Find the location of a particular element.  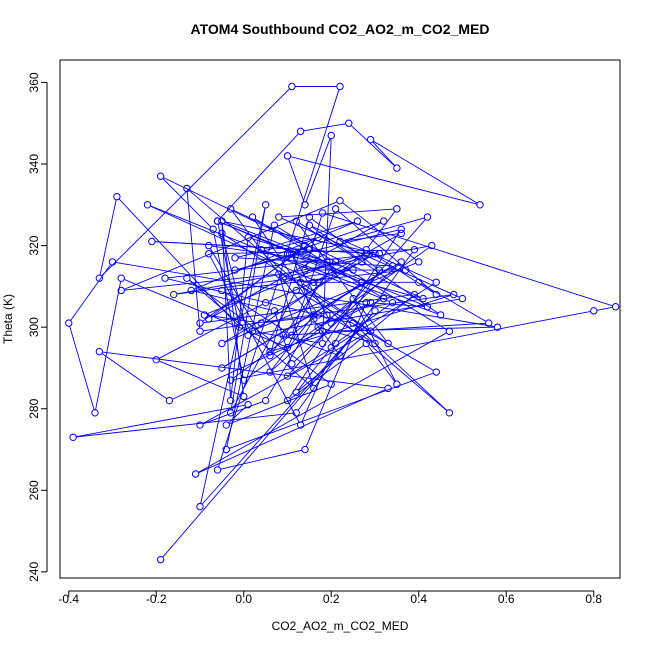

y-tick-label: 360 is located at coordinates (34, 82).